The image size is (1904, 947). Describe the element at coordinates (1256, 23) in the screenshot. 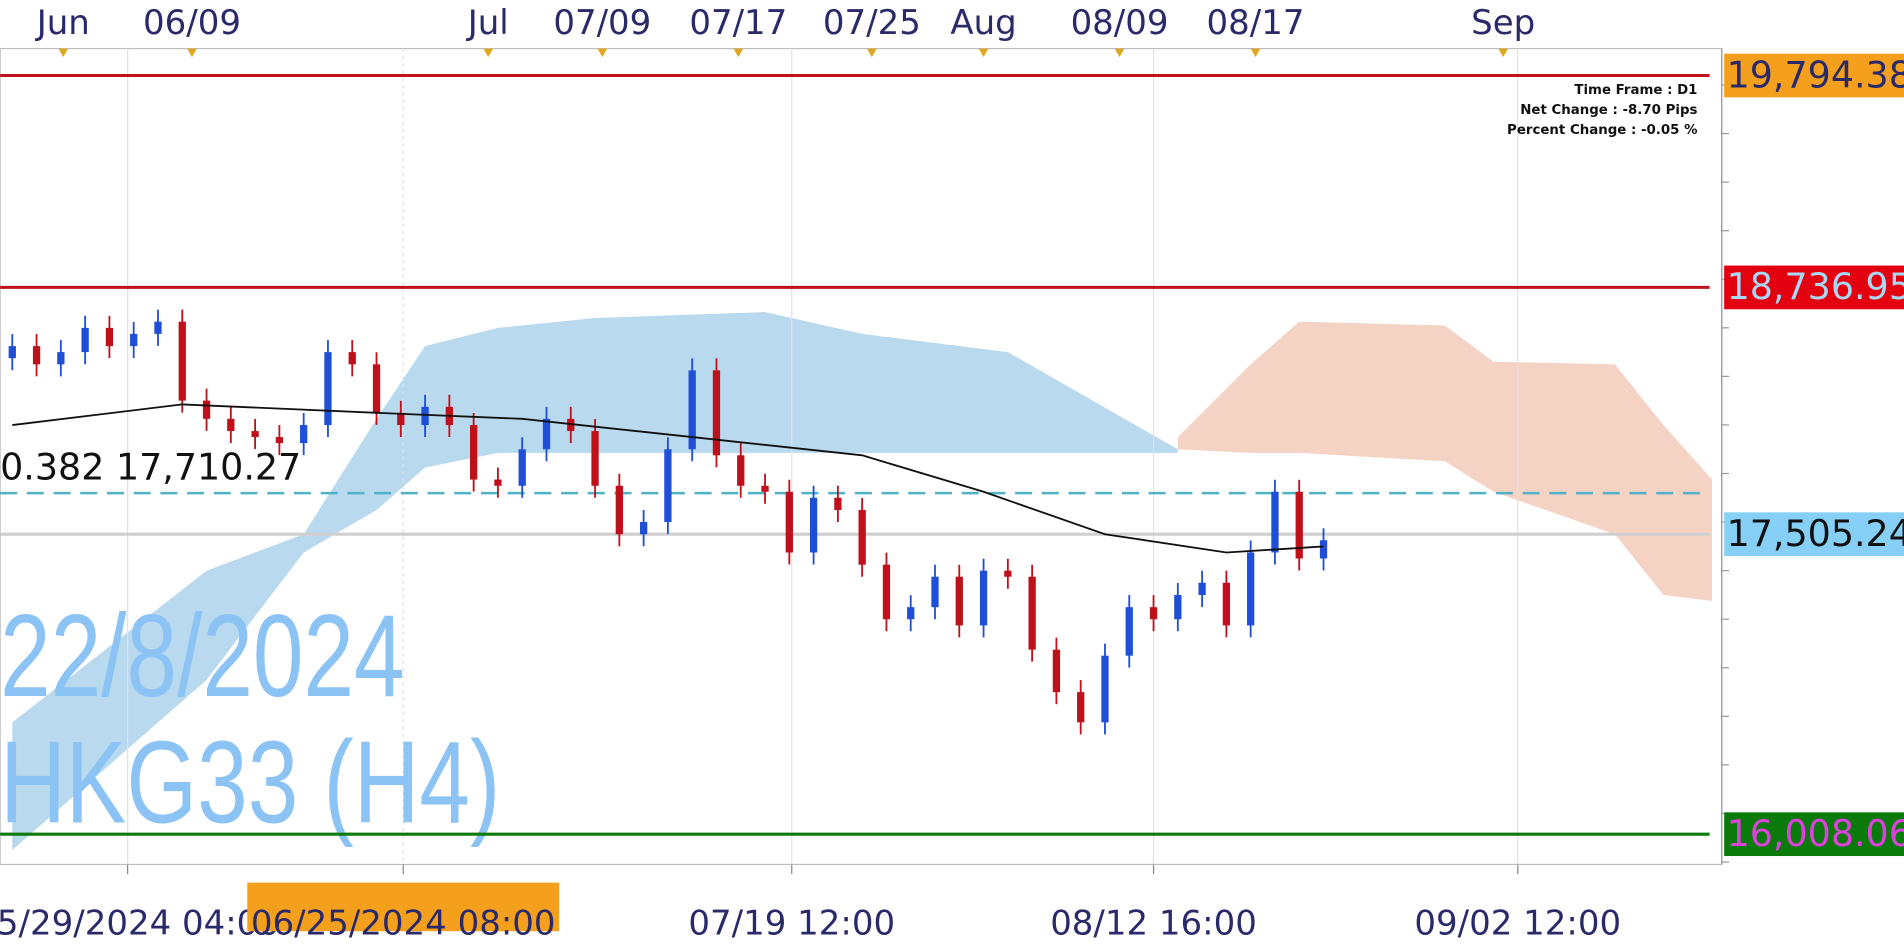

I see `x-tick-label: 08/17` at that location.